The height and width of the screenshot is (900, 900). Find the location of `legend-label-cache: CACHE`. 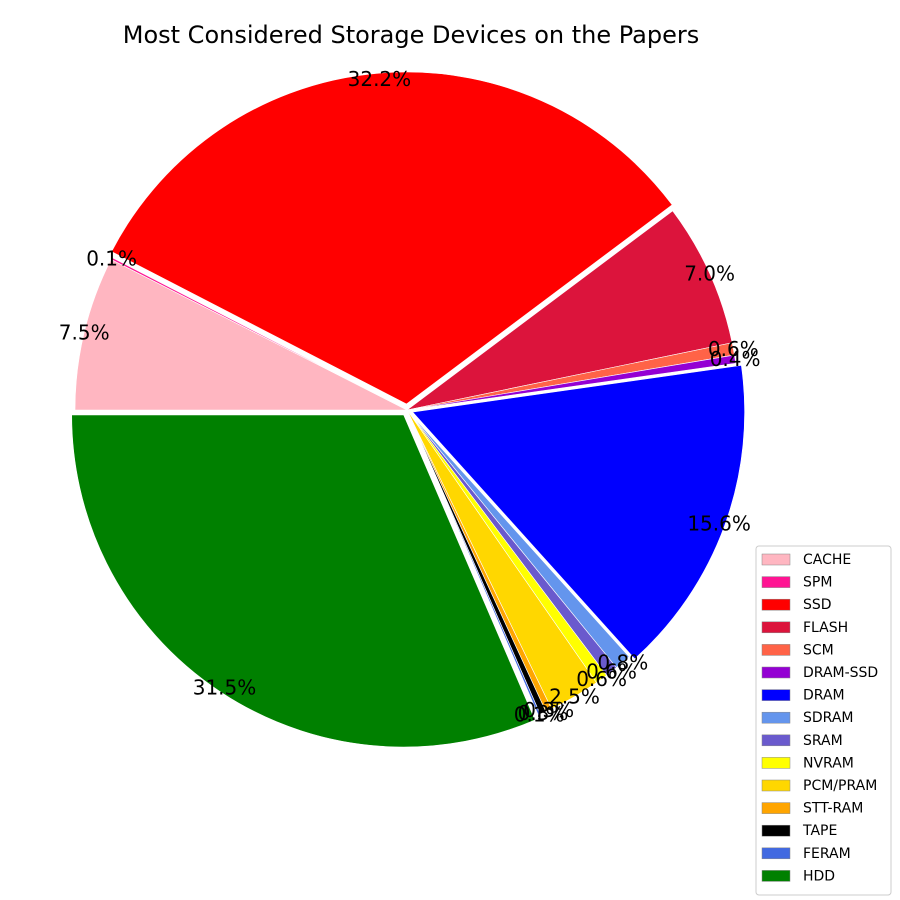

legend-label-cache: CACHE is located at coordinates (827, 560).